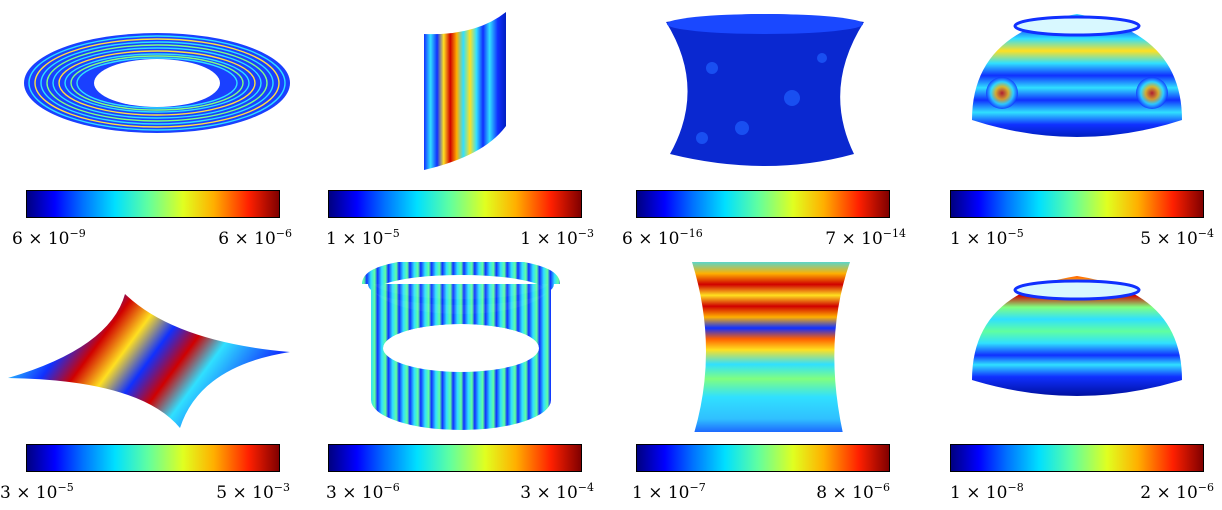 The image size is (1222, 510). Describe the element at coordinates (1177, 238) in the screenshot. I see `colorbar-max-label: 5 × 10⁻⁴` at that location.